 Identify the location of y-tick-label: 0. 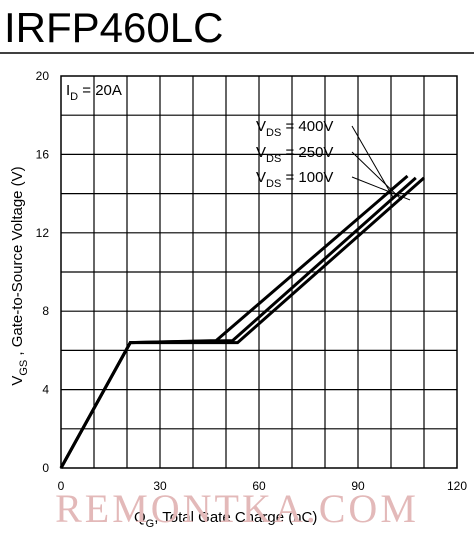
(45, 468).